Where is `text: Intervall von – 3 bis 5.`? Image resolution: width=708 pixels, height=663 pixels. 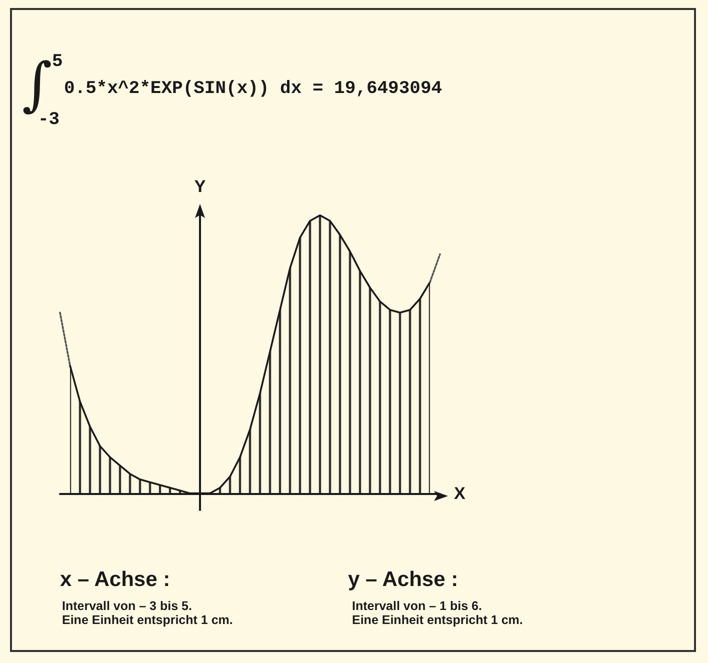
text: Intervall von – 3 bis 5. is located at coordinates (127, 606).